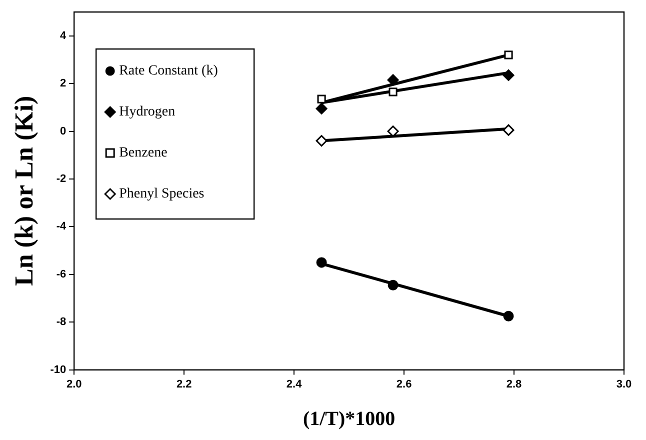 Image resolution: width=646 pixels, height=440 pixels. Describe the element at coordinates (61, 226) in the screenshot. I see `y-tick-label: -4` at that location.